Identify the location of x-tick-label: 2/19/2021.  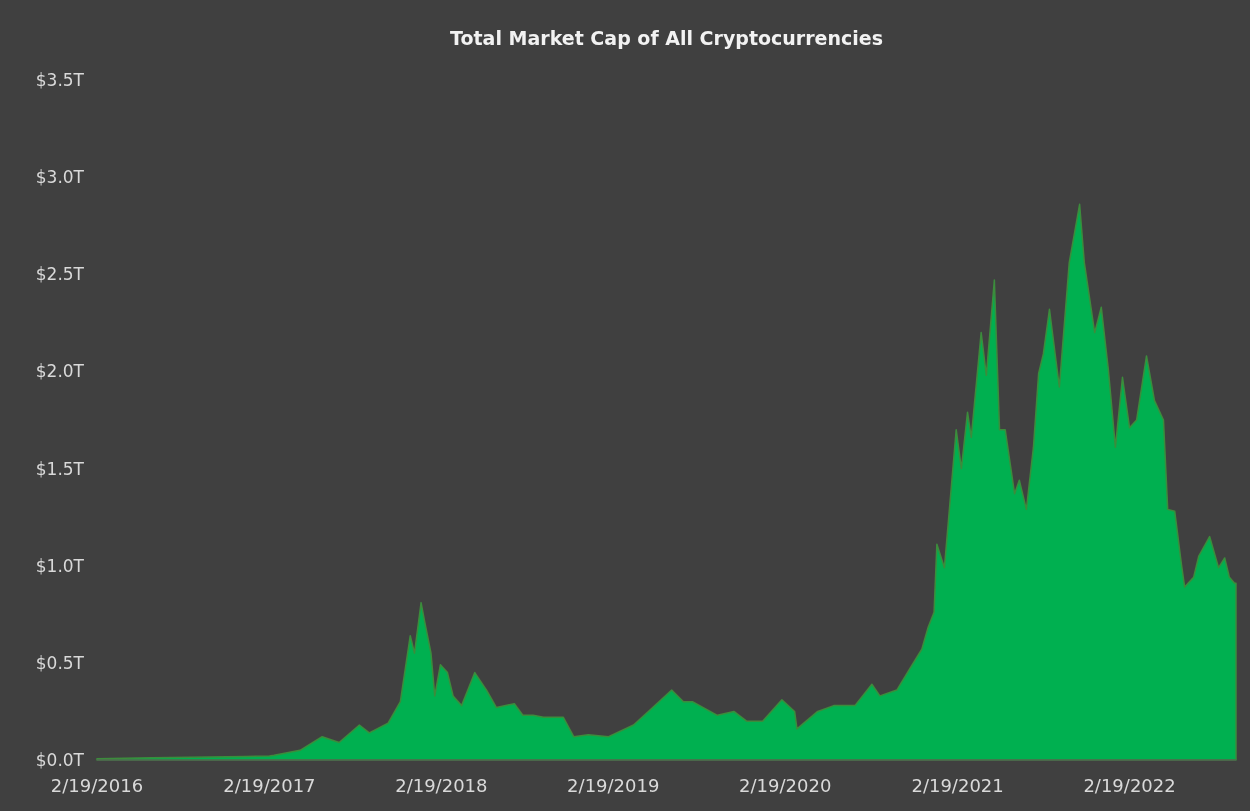
(957, 785).